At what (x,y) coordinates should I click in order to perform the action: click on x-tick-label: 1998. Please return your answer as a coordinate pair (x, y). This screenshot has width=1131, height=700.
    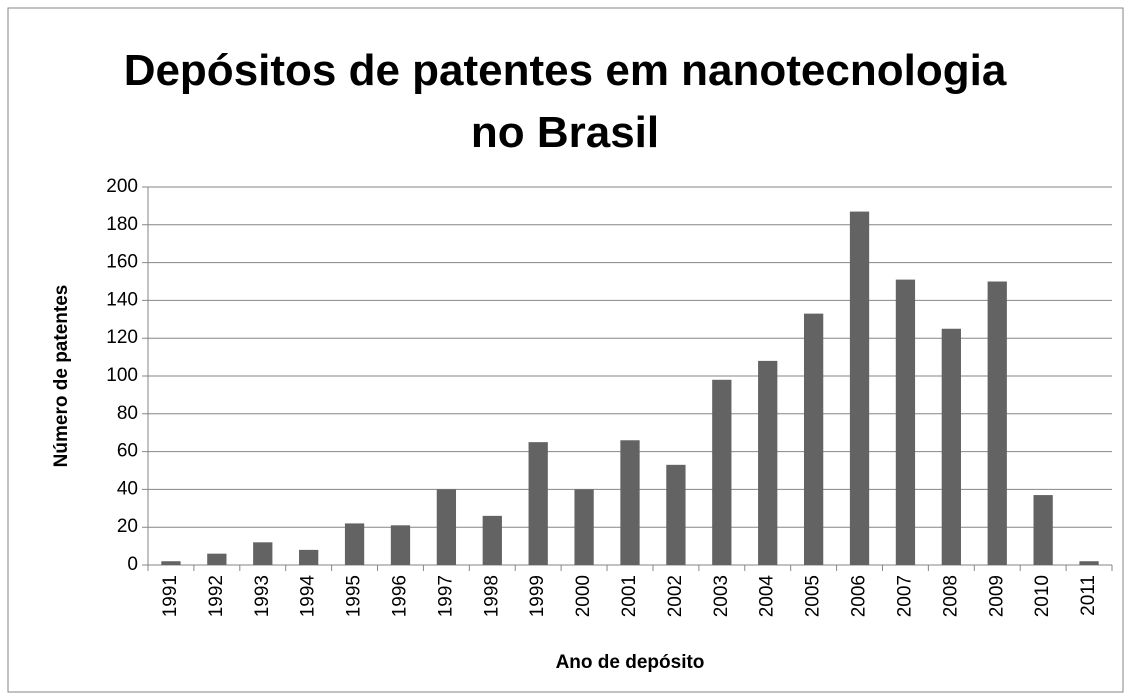
    Looking at the image, I should click on (491, 596).